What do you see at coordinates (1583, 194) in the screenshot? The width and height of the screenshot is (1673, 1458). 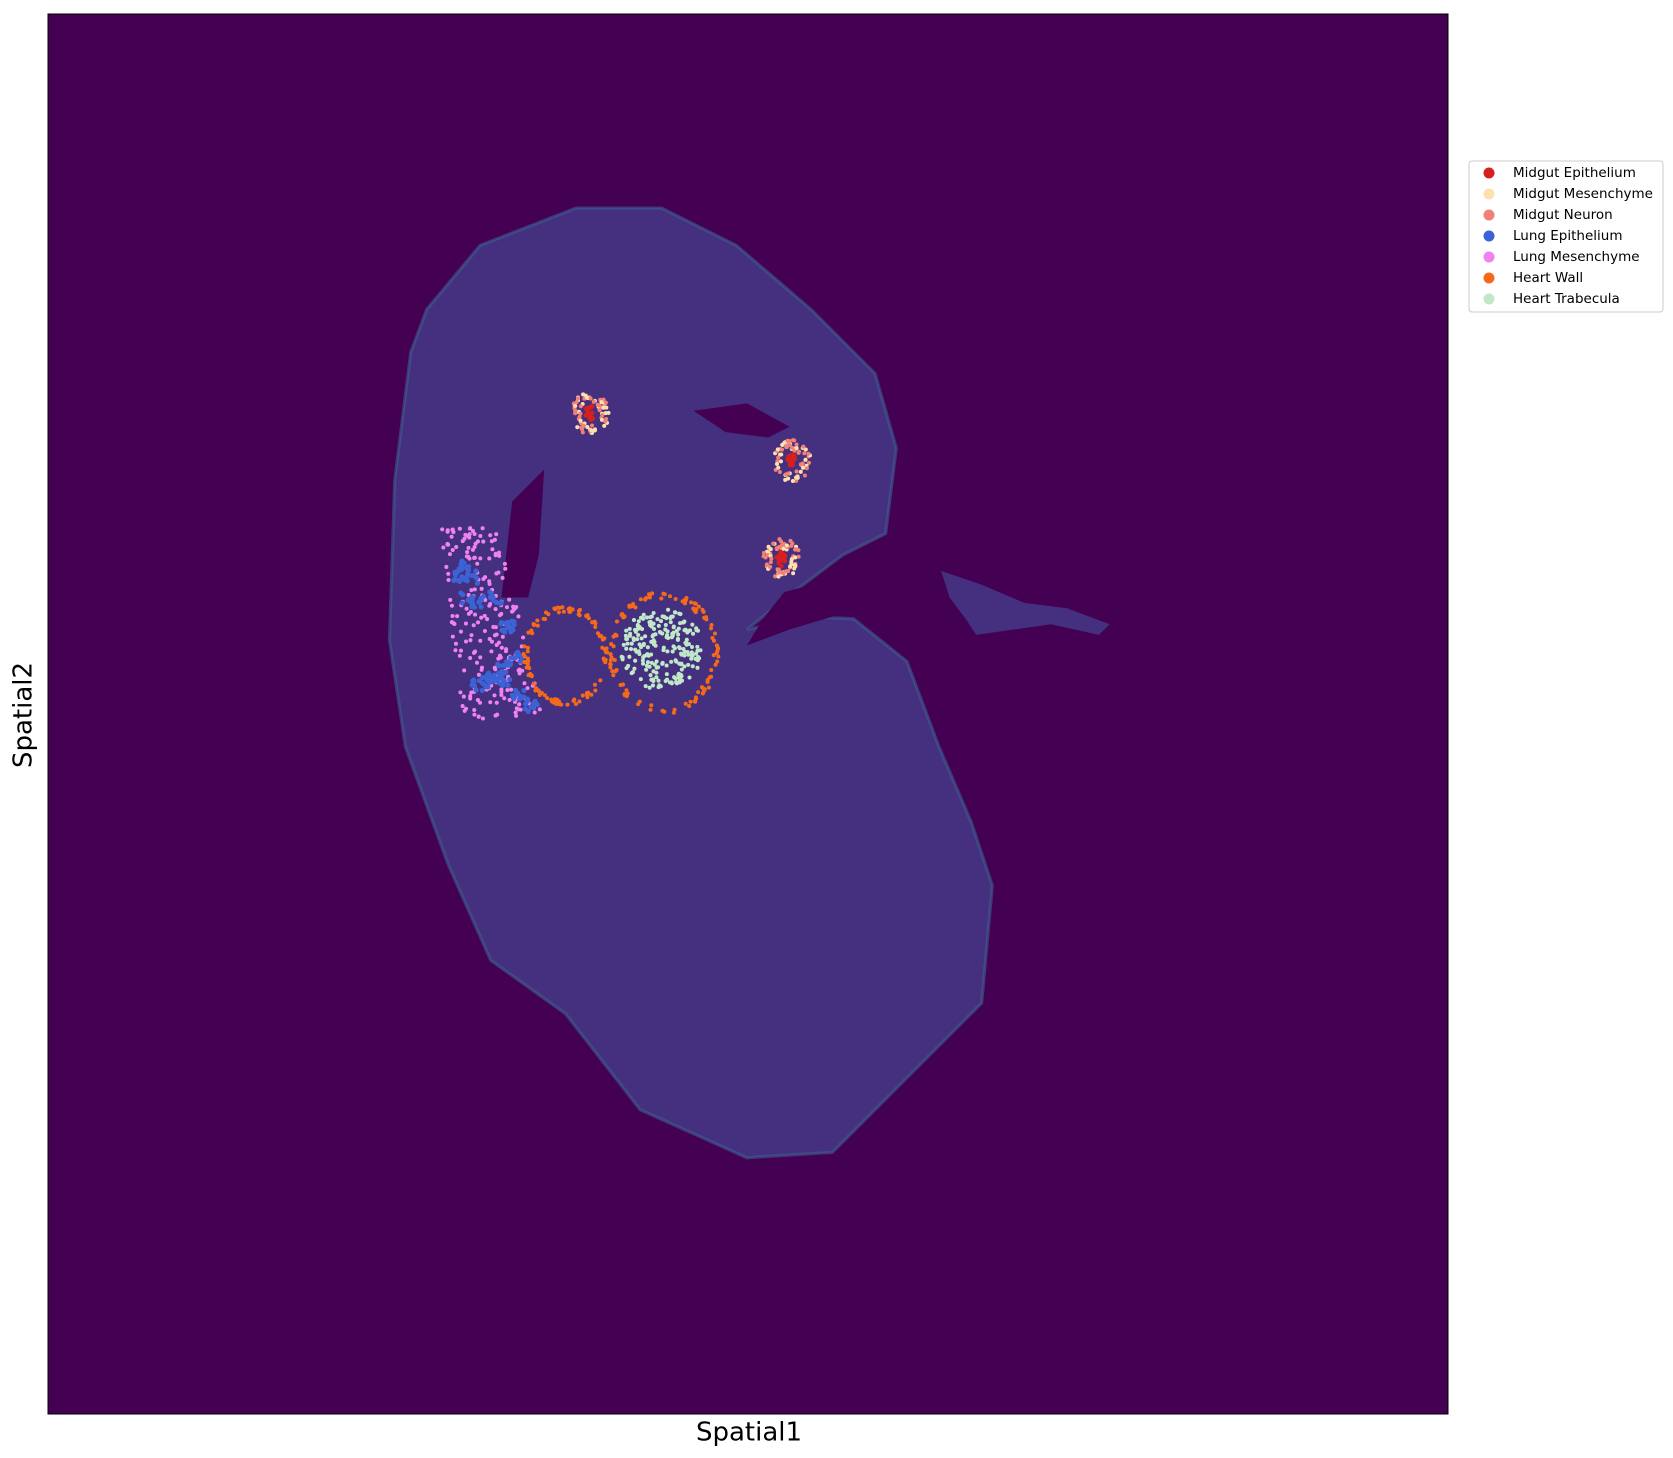 I see `legend-label: Midgut Mesenchyme` at bounding box center [1583, 194].